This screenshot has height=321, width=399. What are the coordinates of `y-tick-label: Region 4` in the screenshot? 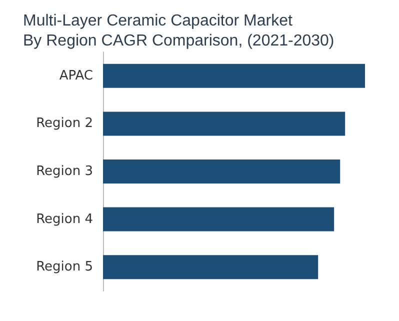 It's located at (64, 219).